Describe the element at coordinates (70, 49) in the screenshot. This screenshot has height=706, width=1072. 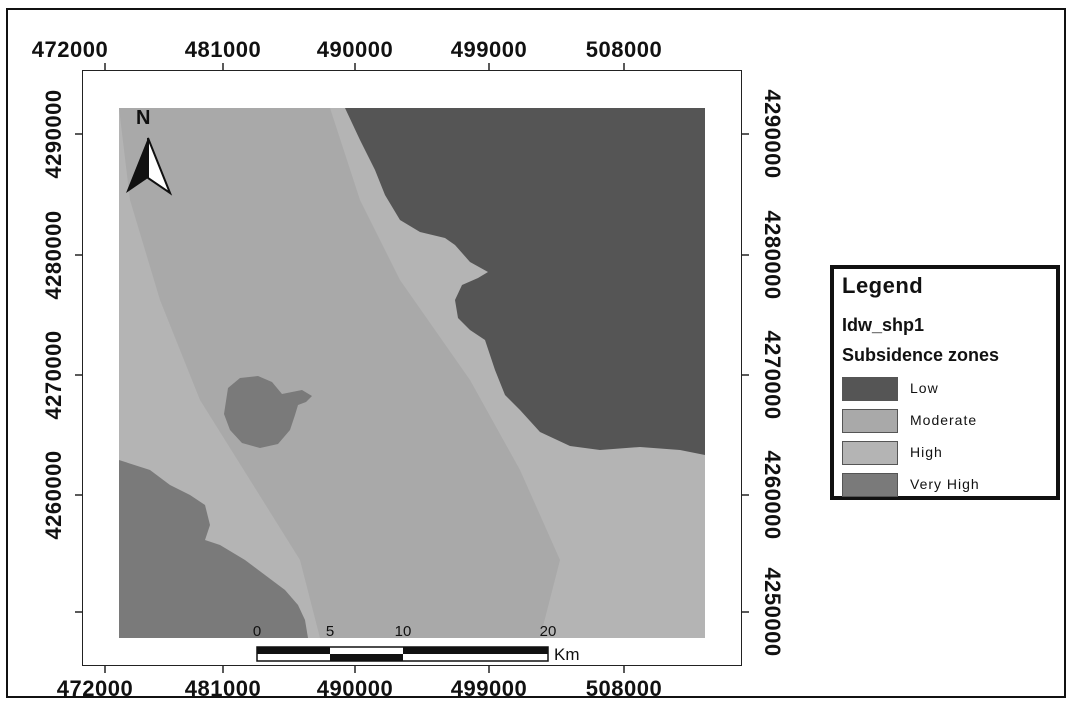
I see `top-x-tick: 472000` at that location.